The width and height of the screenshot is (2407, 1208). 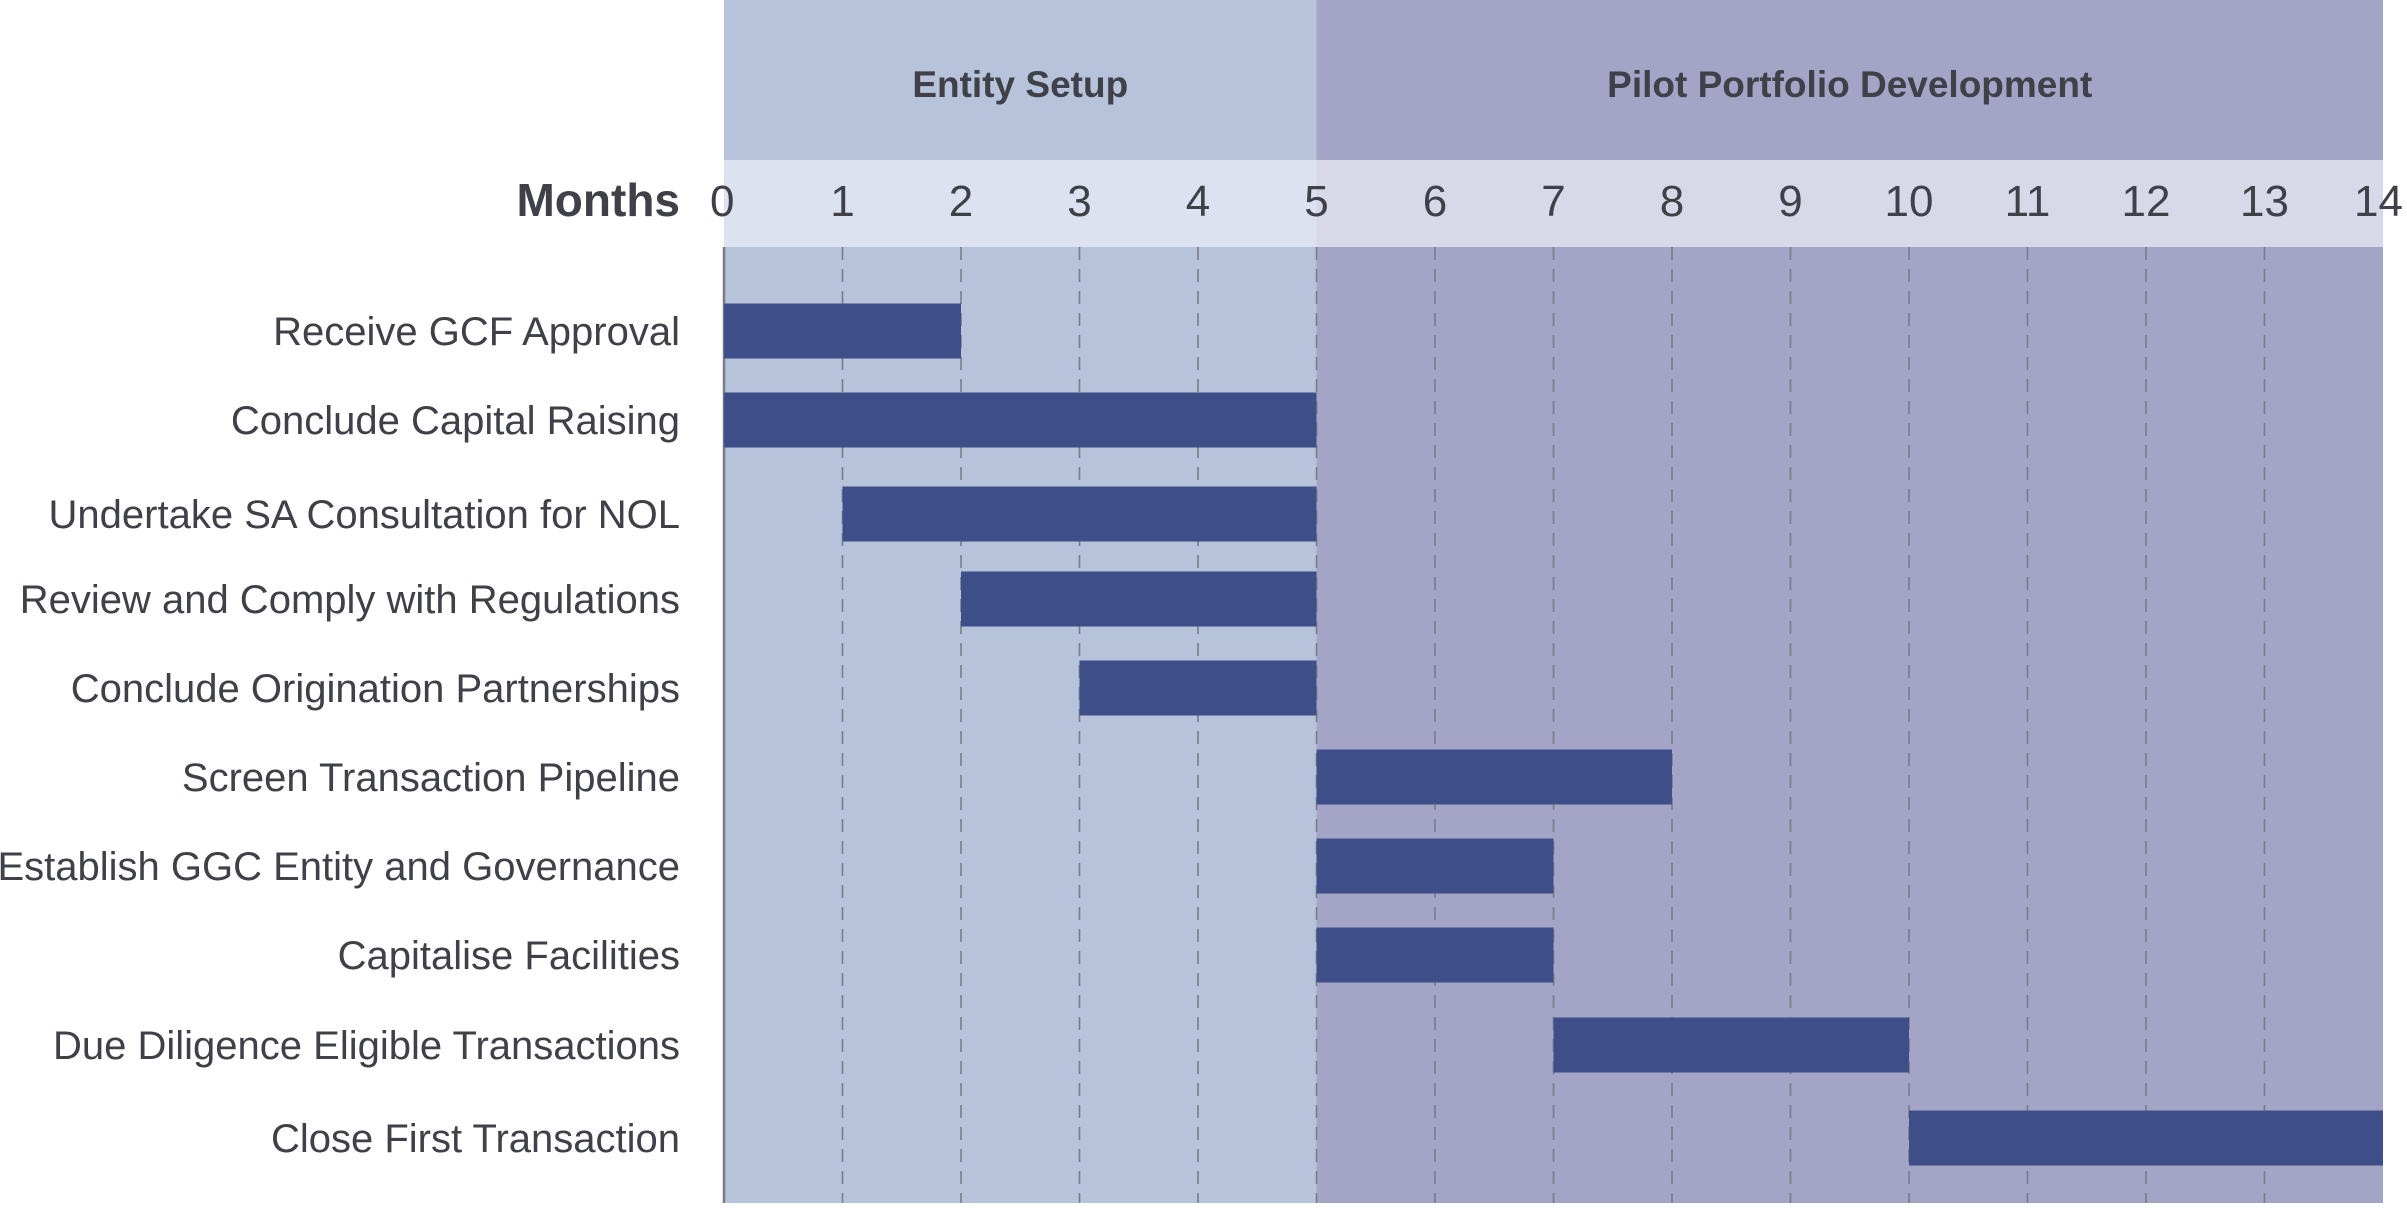 I want to click on x-tick-label-14: 14, so click(x=2378, y=201).